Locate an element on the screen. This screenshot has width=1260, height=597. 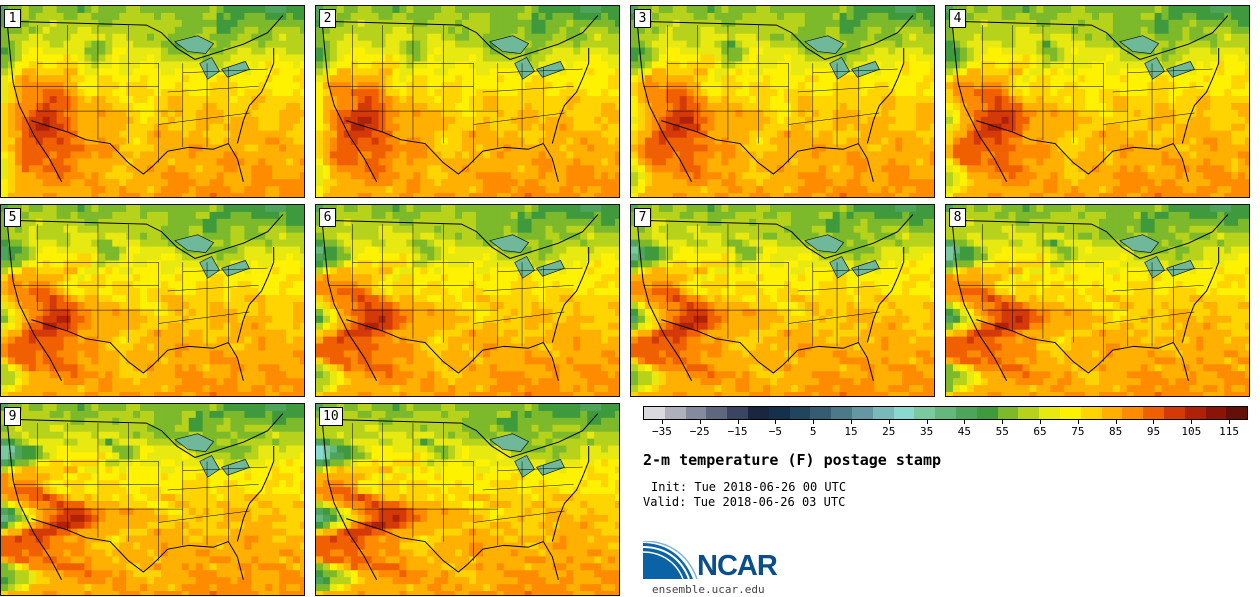
member-number-label: 1 is located at coordinates (12, 18).